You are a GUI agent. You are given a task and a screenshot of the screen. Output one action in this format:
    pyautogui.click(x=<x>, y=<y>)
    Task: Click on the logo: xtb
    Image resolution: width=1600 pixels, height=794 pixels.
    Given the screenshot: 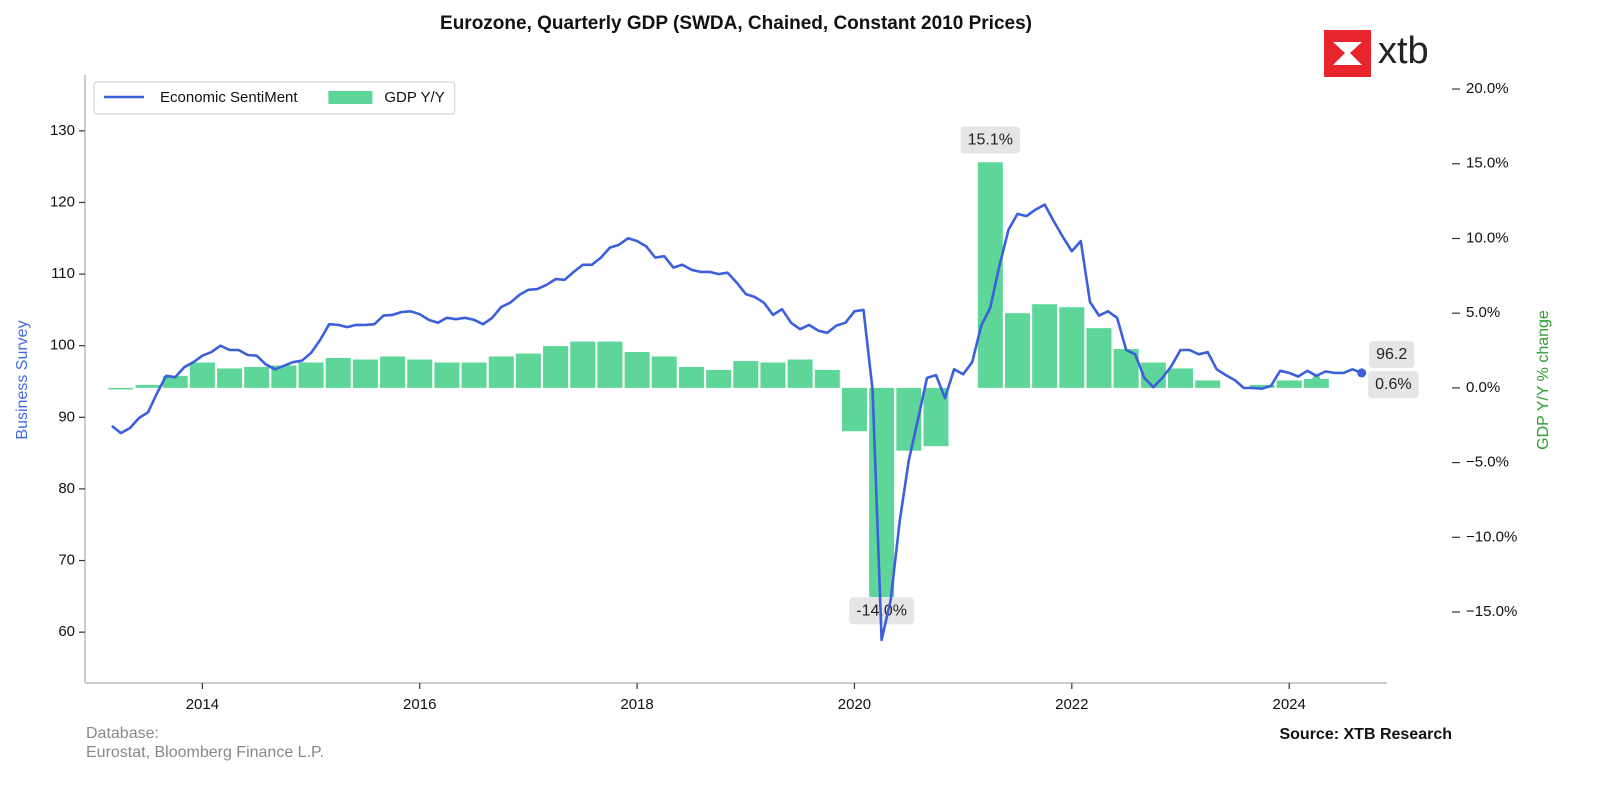 What is the action you would take?
    pyautogui.click(x=1376, y=53)
    